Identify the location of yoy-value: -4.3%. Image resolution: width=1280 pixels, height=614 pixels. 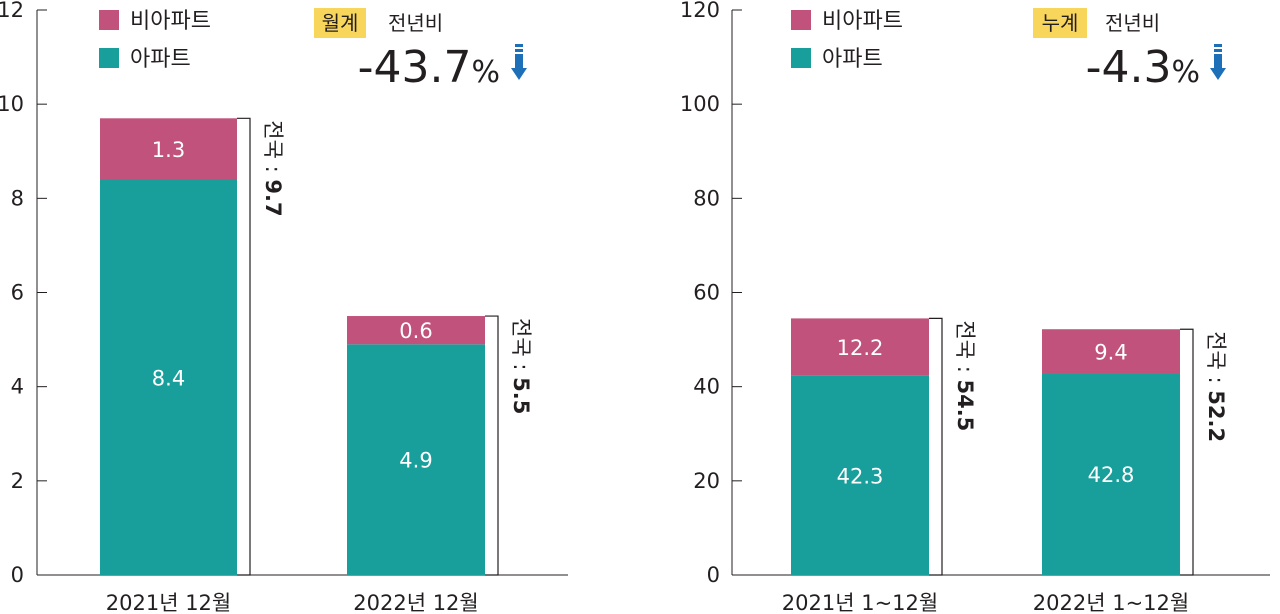
(1143, 67).